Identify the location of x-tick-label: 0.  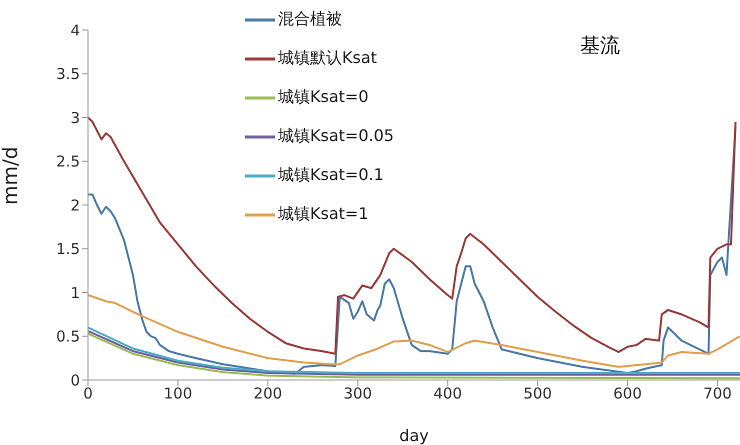
(88, 393).